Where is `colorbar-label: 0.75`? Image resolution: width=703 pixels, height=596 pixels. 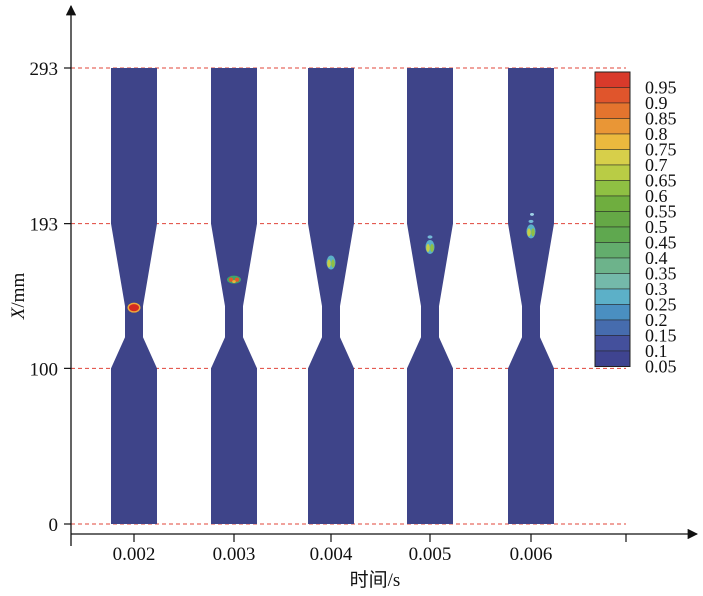 colorbar-label: 0.75 is located at coordinates (661, 150).